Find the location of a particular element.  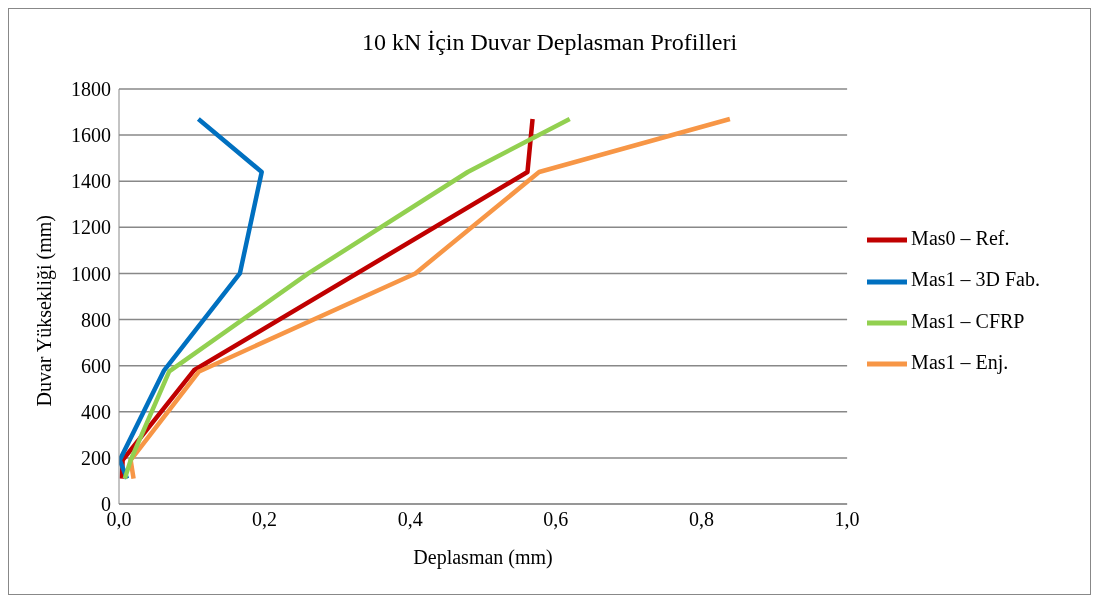

y-tick-label: 400 is located at coordinates (96, 411).